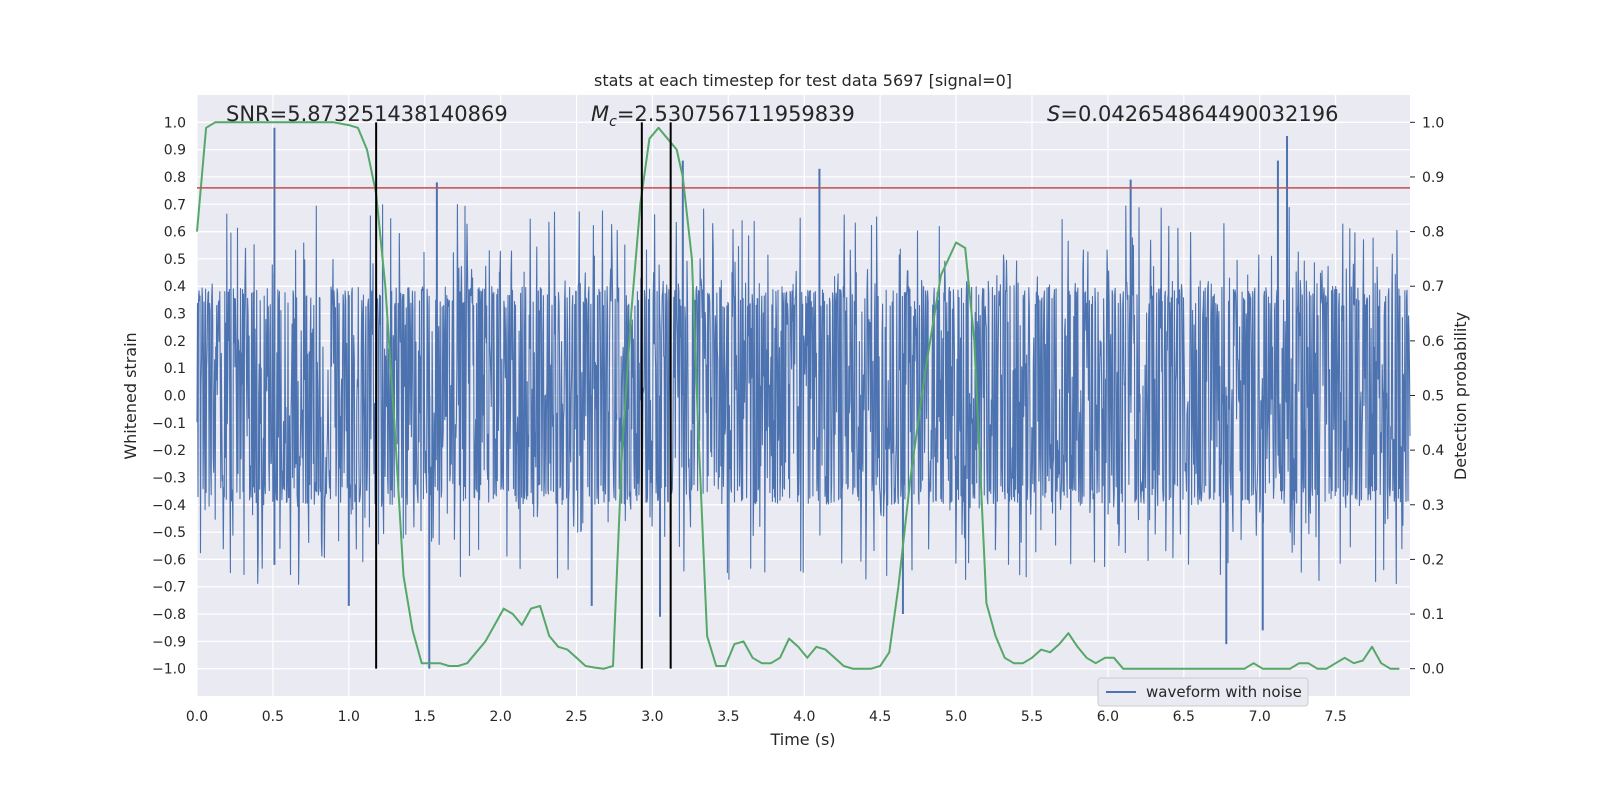 Image resolution: width=1600 pixels, height=800 pixels. I want to click on x-tick-label: 2.5, so click(576, 717).